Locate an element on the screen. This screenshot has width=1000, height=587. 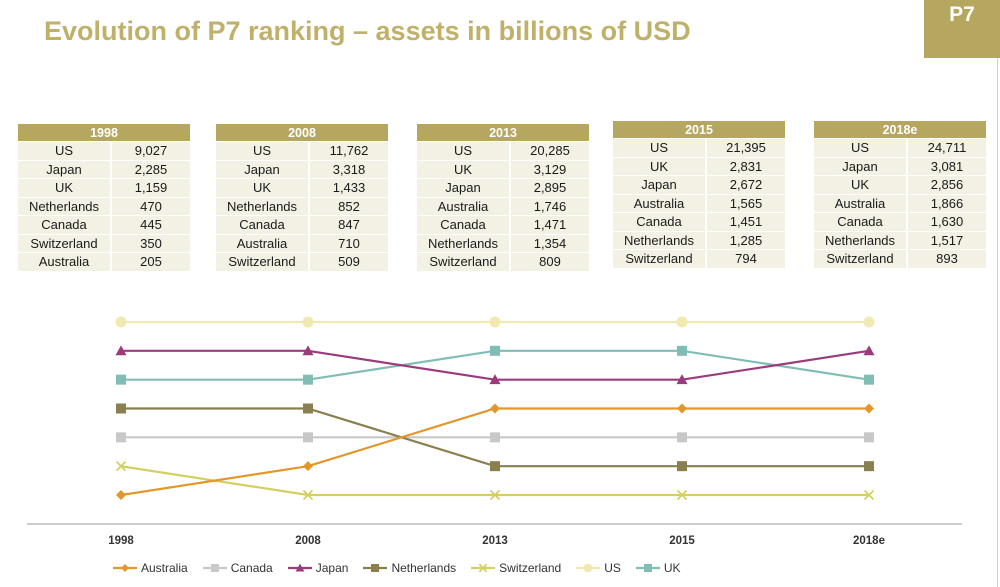
table-row: Canada 445 is located at coordinates (104, 224).